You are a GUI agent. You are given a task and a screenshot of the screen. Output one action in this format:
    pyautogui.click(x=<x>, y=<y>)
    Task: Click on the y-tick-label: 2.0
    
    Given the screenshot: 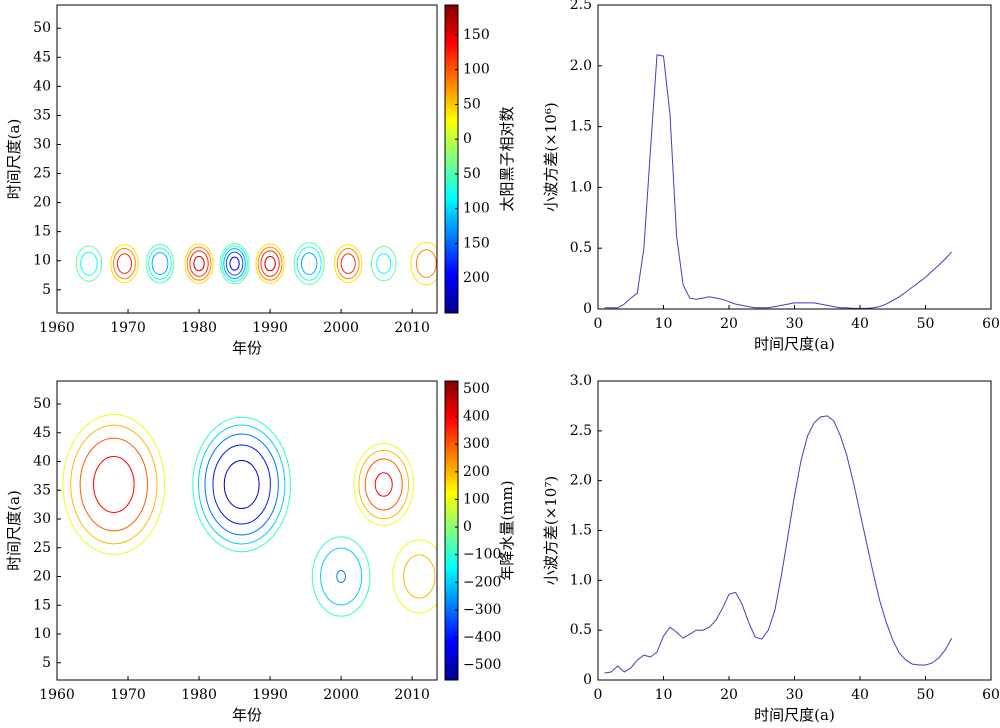 What is the action you would take?
    pyautogui.click(x=581, y=66)
    